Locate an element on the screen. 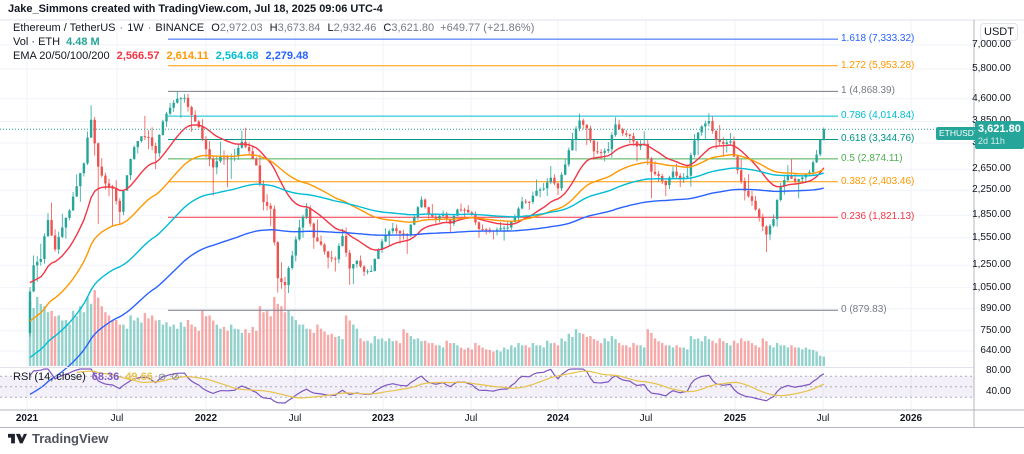  rsi-legend: RSI (14, close) 68.36 49.66 ⊘ ⊘ is located at coordinates (96, 377).